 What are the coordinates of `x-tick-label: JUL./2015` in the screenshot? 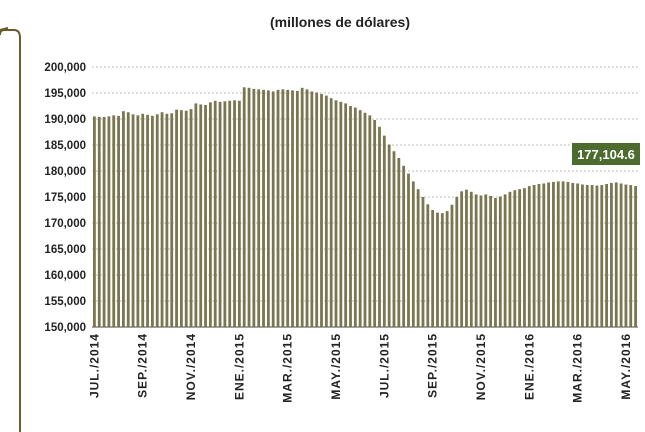 It's located at (384, 365).